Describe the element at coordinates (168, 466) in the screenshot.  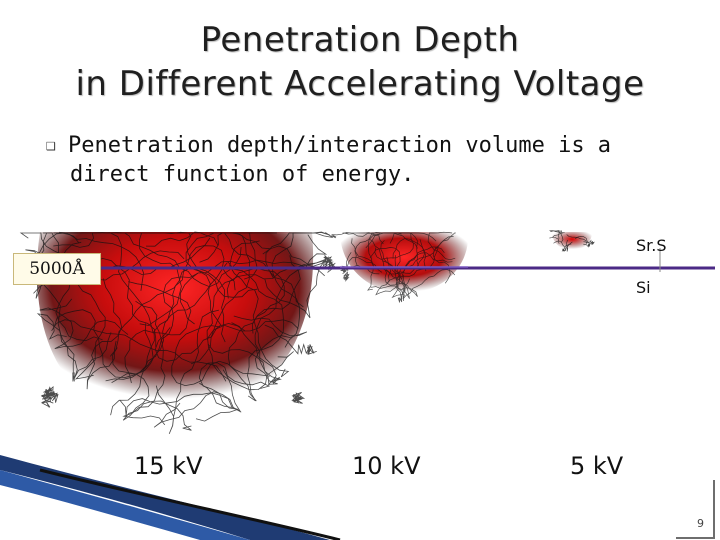
I see `voltage-label-15kv: 15 kV` at that location.